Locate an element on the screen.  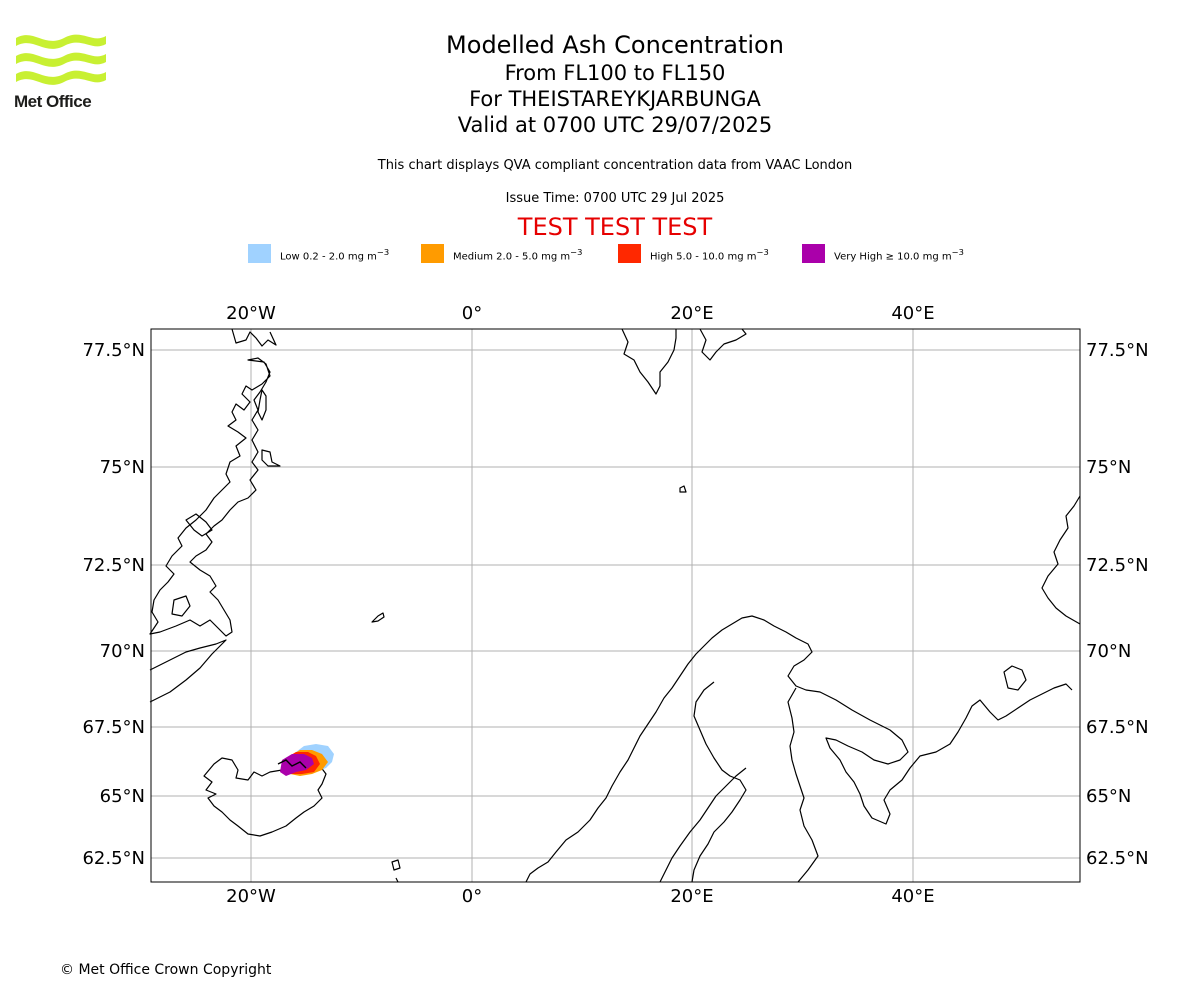
ash-very-high-area is located at coordinates (297, 765).